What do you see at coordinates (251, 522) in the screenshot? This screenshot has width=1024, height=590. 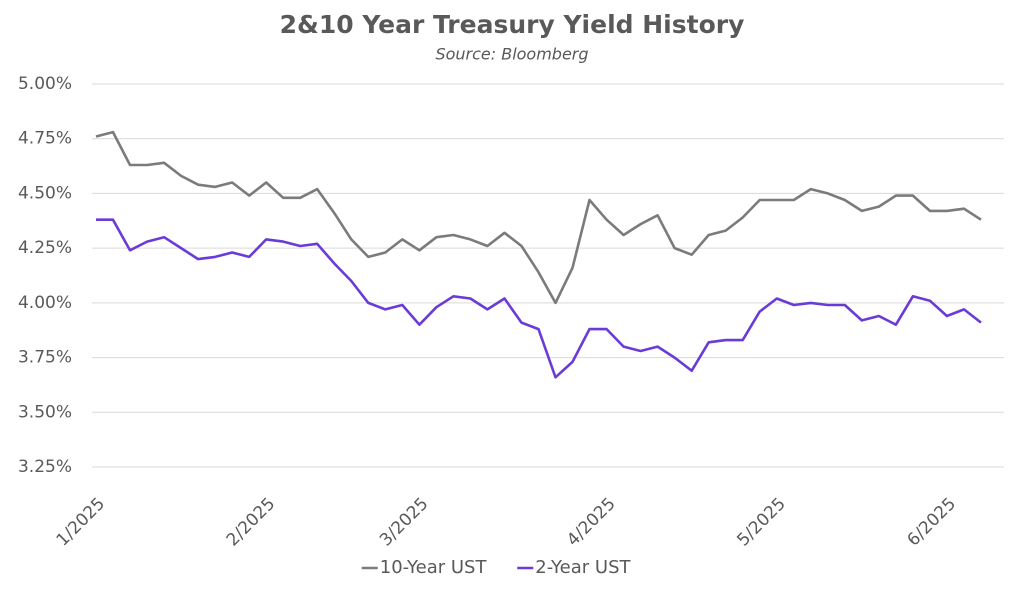 I see `x-tick-label: 2/2025` at bounding box center [251, 522].